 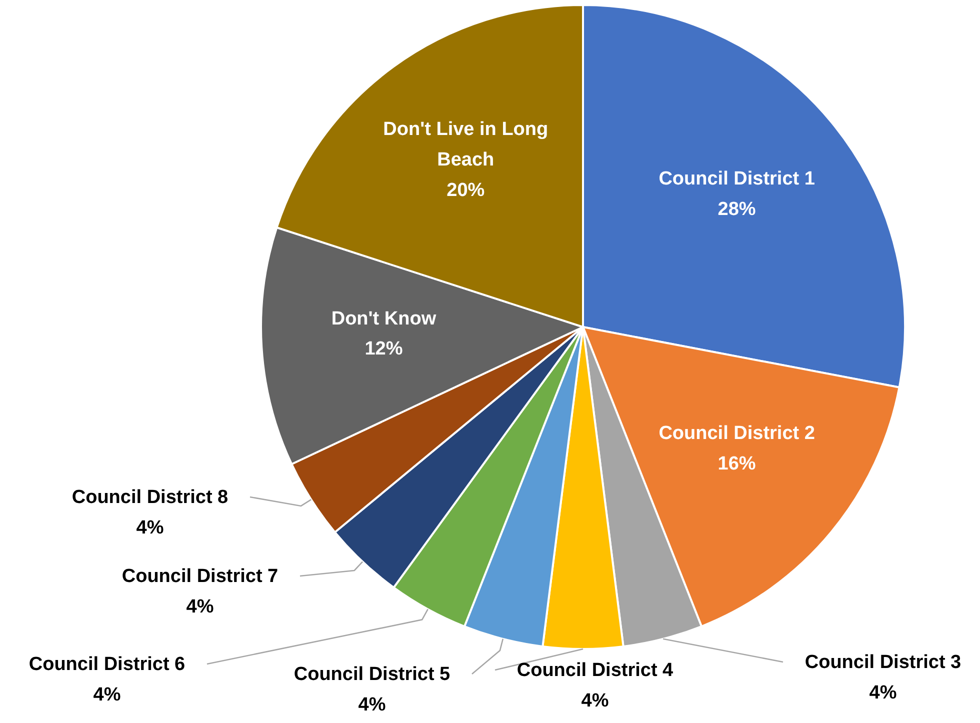 I want to click on data-label: 20%, so click(x=465, y=190).